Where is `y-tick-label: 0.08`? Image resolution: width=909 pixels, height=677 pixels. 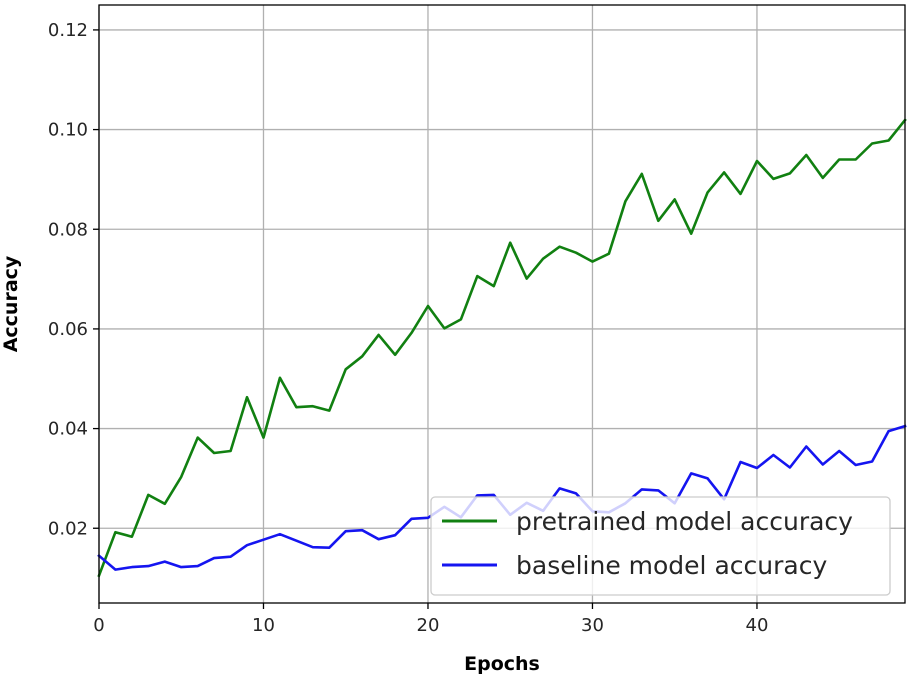 y-tick-label: 0.08 is located at coordinates (68, 229).